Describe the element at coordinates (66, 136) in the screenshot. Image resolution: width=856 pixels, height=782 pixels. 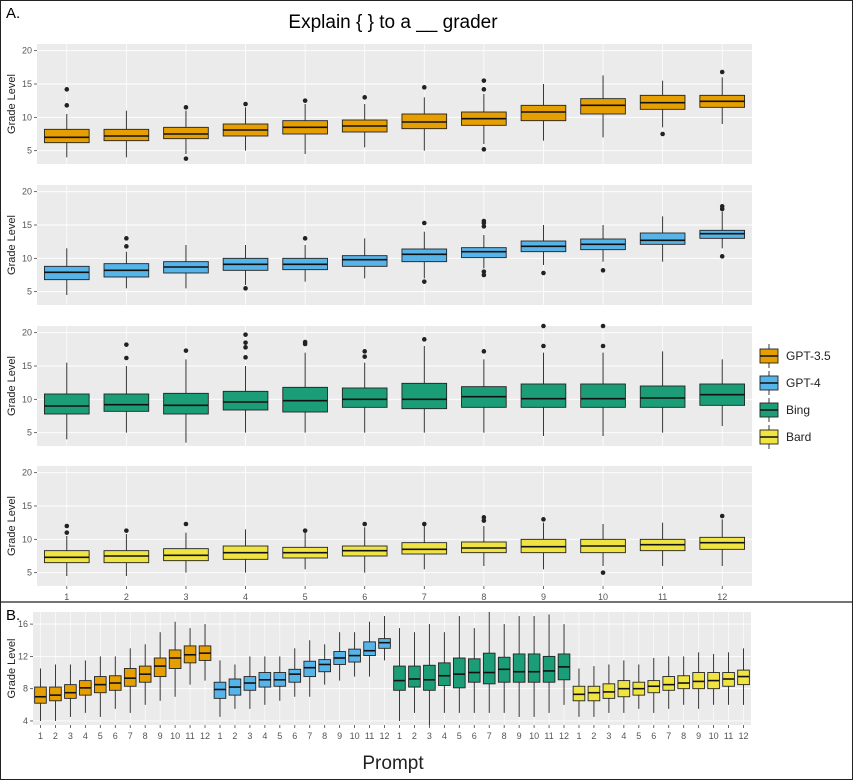
I see `box-gpt-3-5-1-box` at that location.